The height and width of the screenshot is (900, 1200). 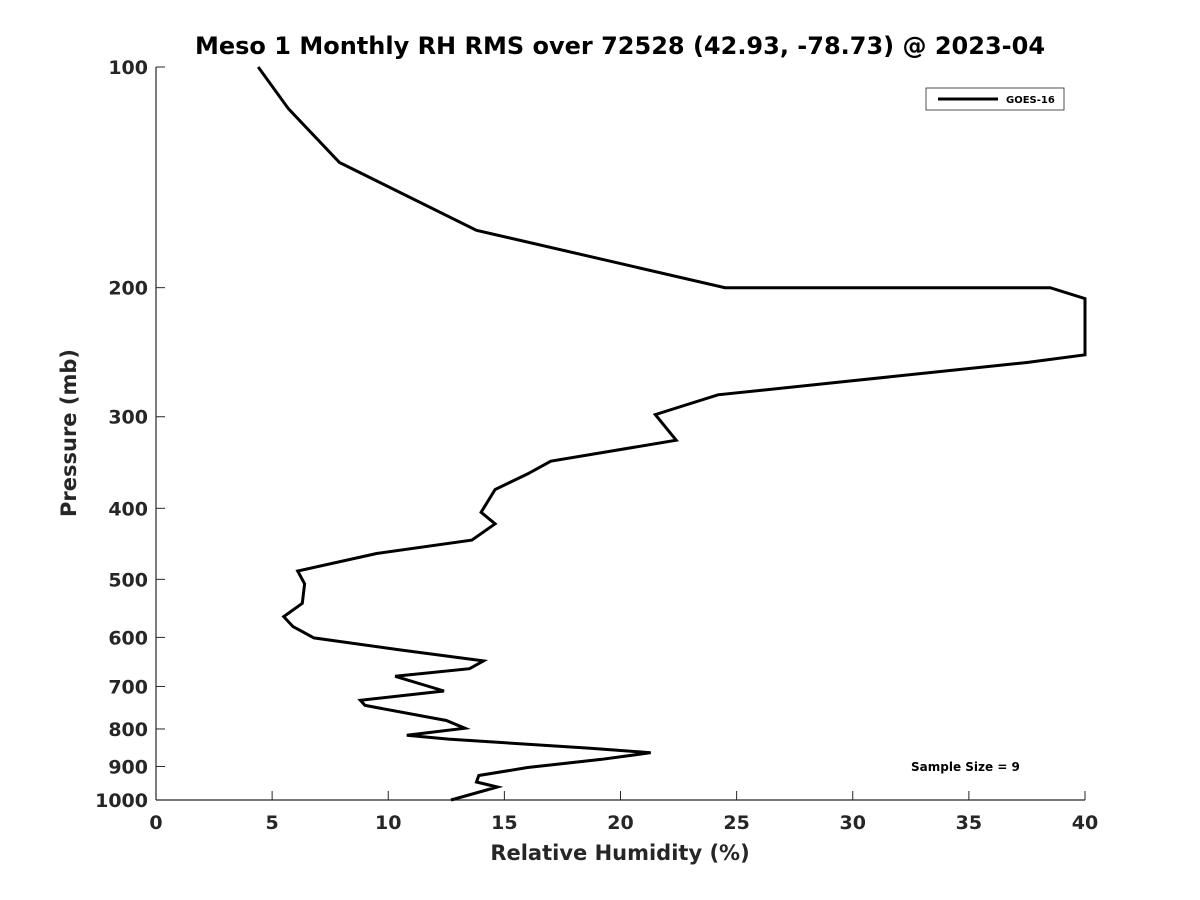 I want to click on x-tick-label: 30, so click(x=853, y=823).